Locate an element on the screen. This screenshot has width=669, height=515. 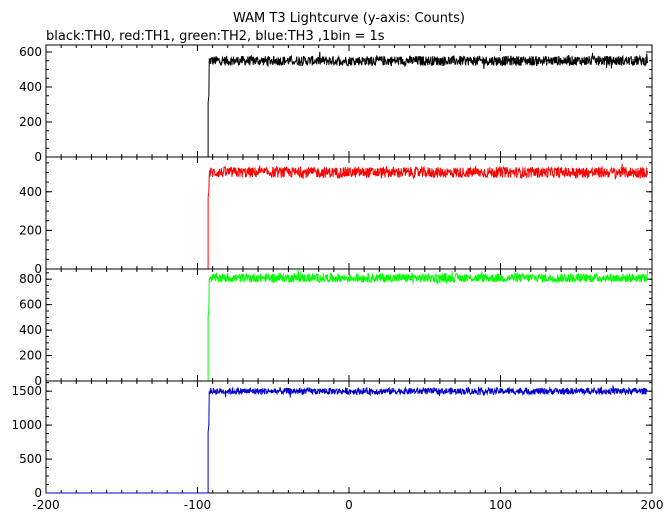
x-tick-label: 0 is located at coordinates (349, 505).